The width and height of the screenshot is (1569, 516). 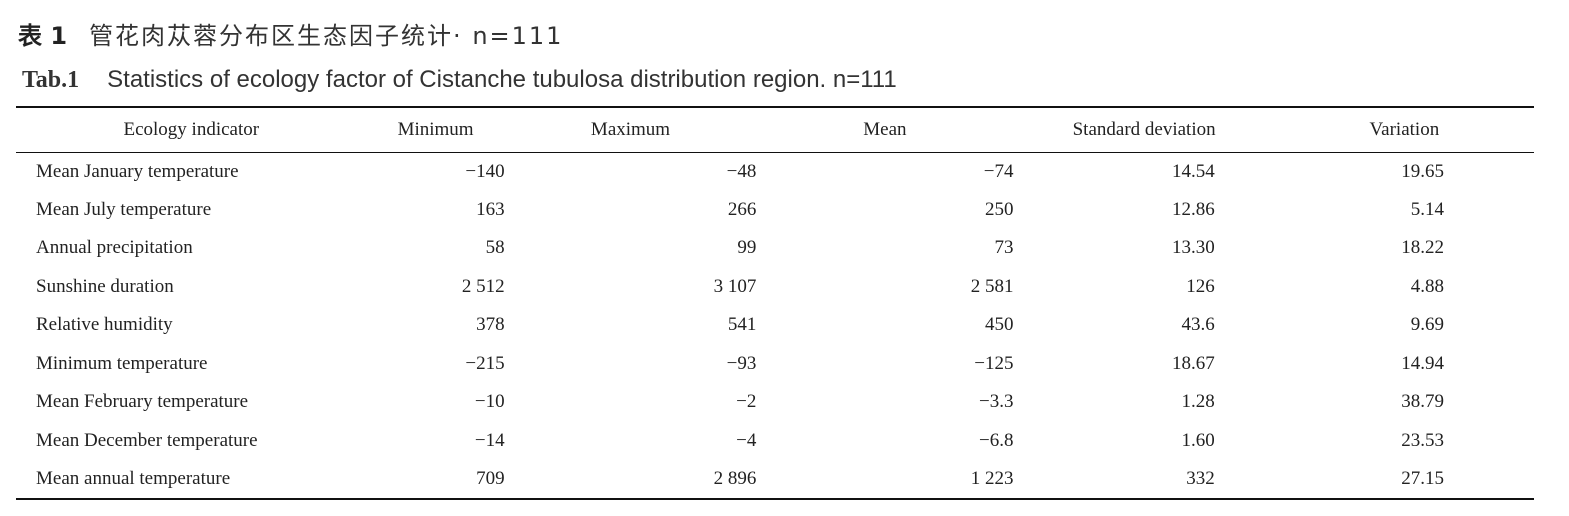 What do you see at coordinates (1200, 478) in the screenshot?
I see `cell: 332` at bounding box center [1200, 478].